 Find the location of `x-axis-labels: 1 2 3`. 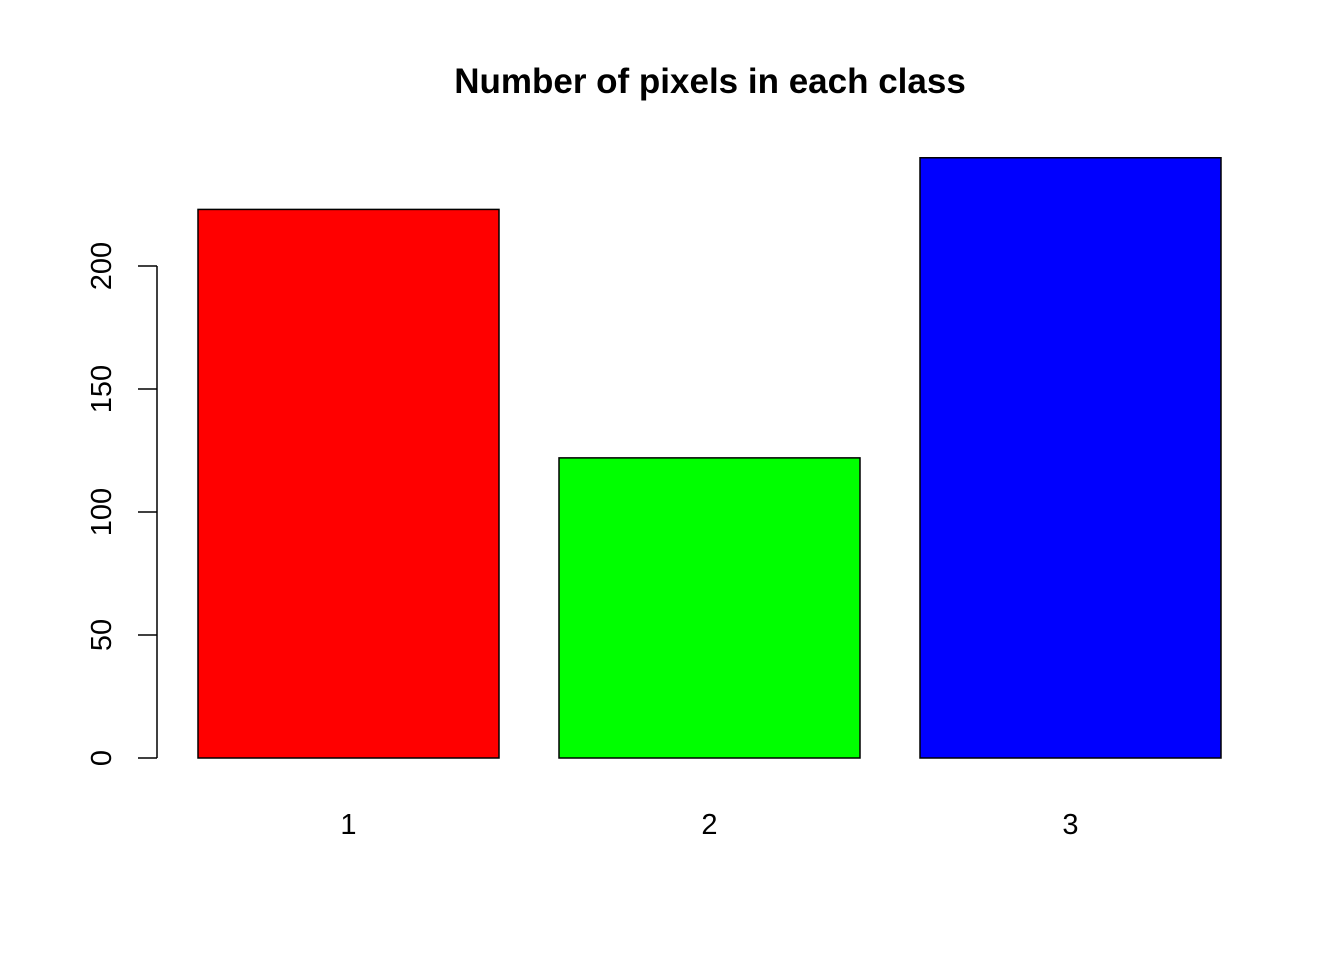

x-axis-labels: 1 2 3 is located at coordinates (709, 825).